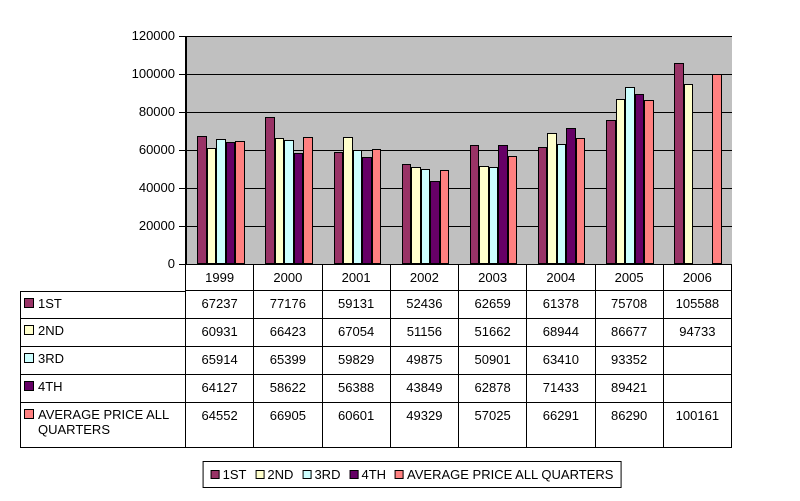 The image size is (800, 501). Describe the element at coordinates (50, 303) in the screenshot. I see `row-label-text: 1ST` at that location.